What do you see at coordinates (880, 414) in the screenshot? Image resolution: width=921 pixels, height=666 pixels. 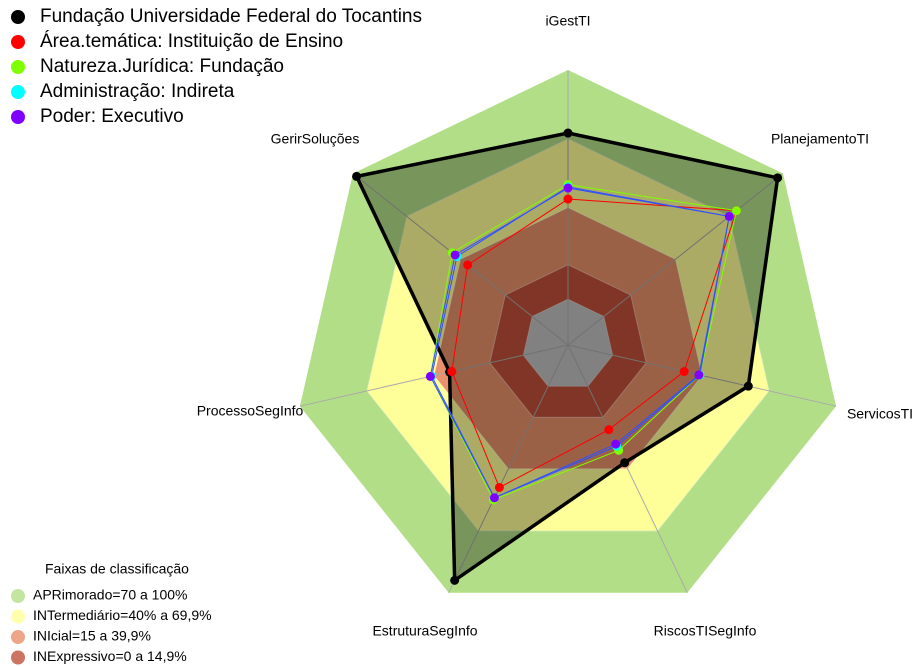 I see `axis-label: ServicosTI` at bounding box center [880, 414].